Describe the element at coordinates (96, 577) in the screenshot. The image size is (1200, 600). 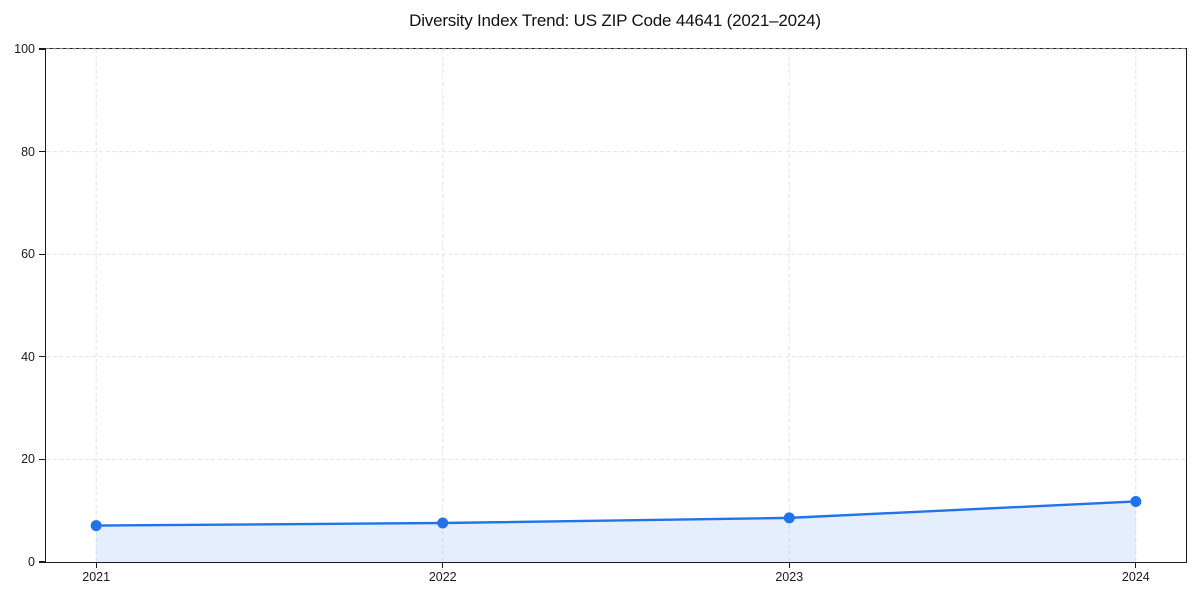
I see `x-tick-label: 2021` at that location.